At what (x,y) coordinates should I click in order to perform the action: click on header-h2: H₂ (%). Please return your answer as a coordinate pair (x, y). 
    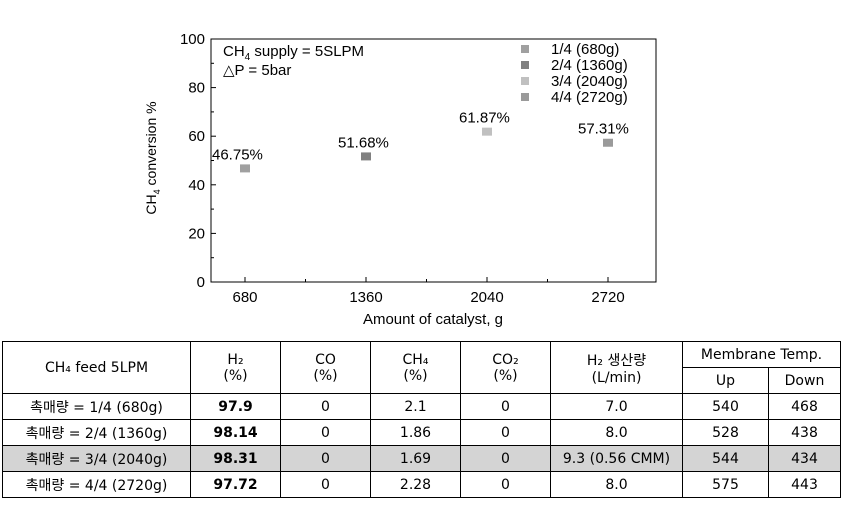
    Looking at the image, I should click on (235, 367).